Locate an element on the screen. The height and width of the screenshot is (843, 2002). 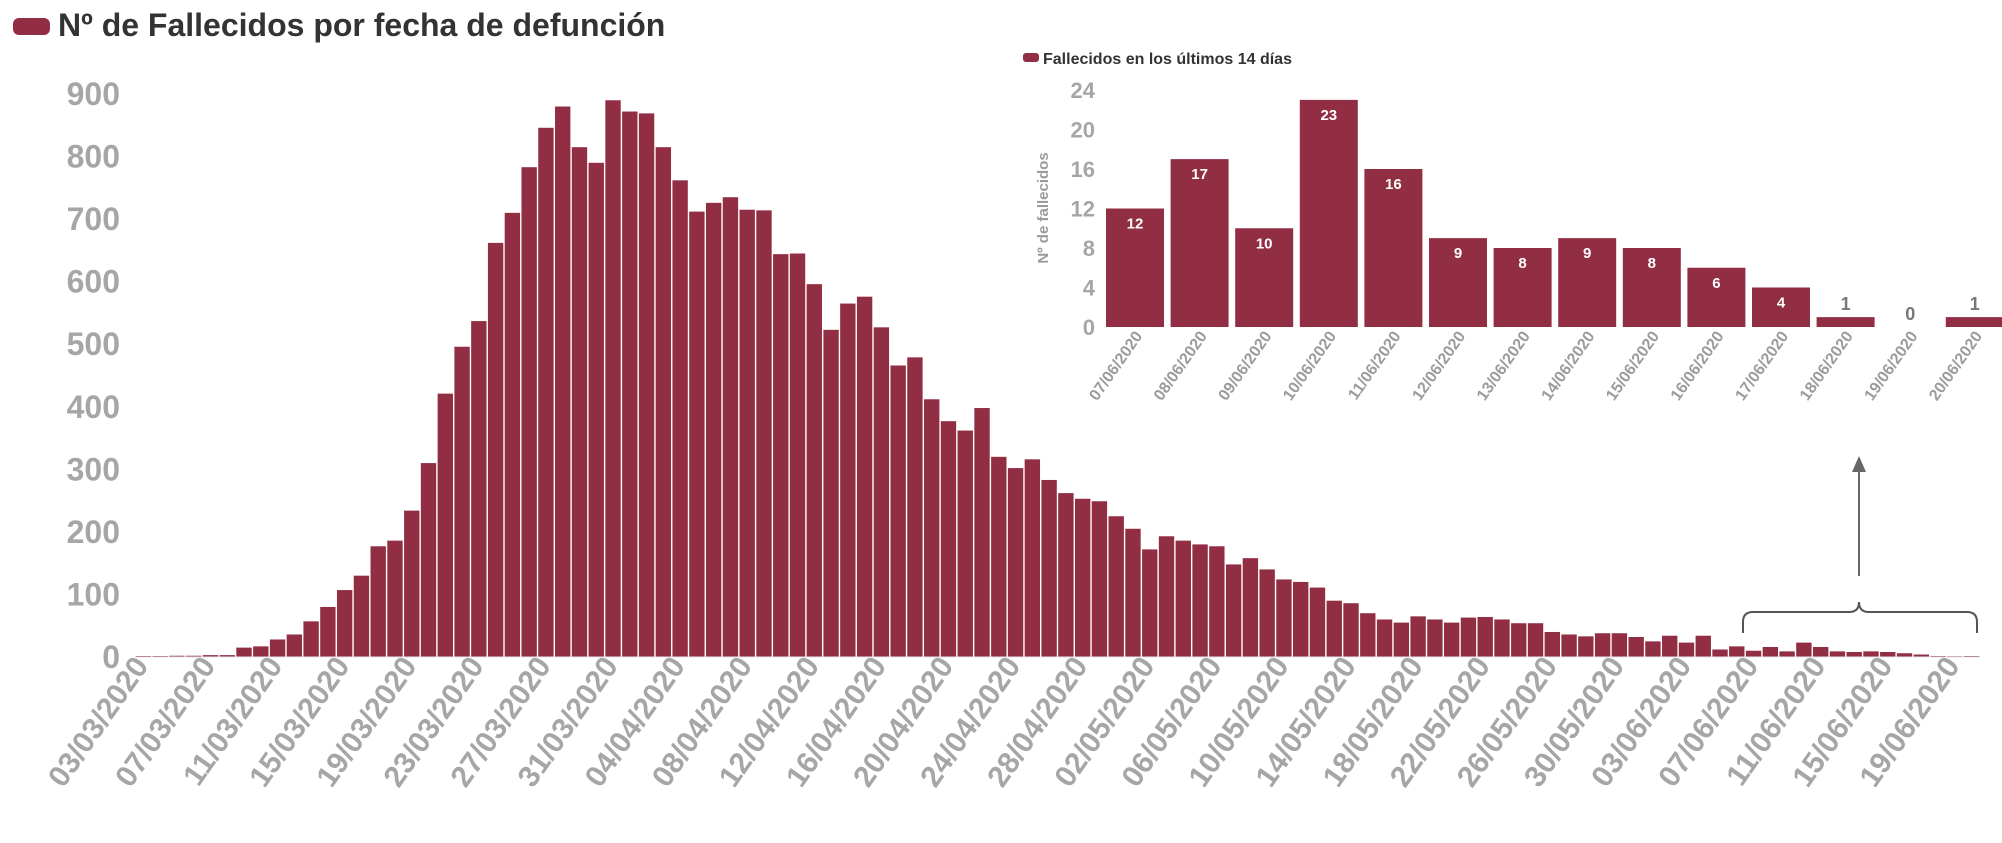
zoom-annotation is located at coordinates (1860, 544).